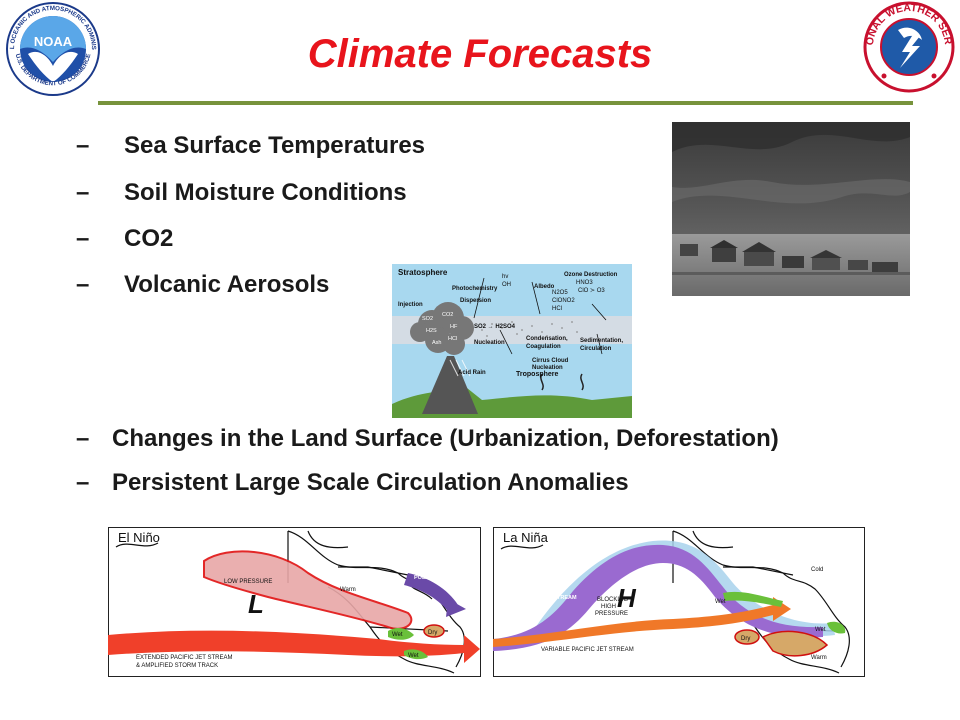 The width and height of the screenshot is (960, 720). I want to click on nws-logo: NATIONAL WEATHER SERVICE, so click(907, 47).